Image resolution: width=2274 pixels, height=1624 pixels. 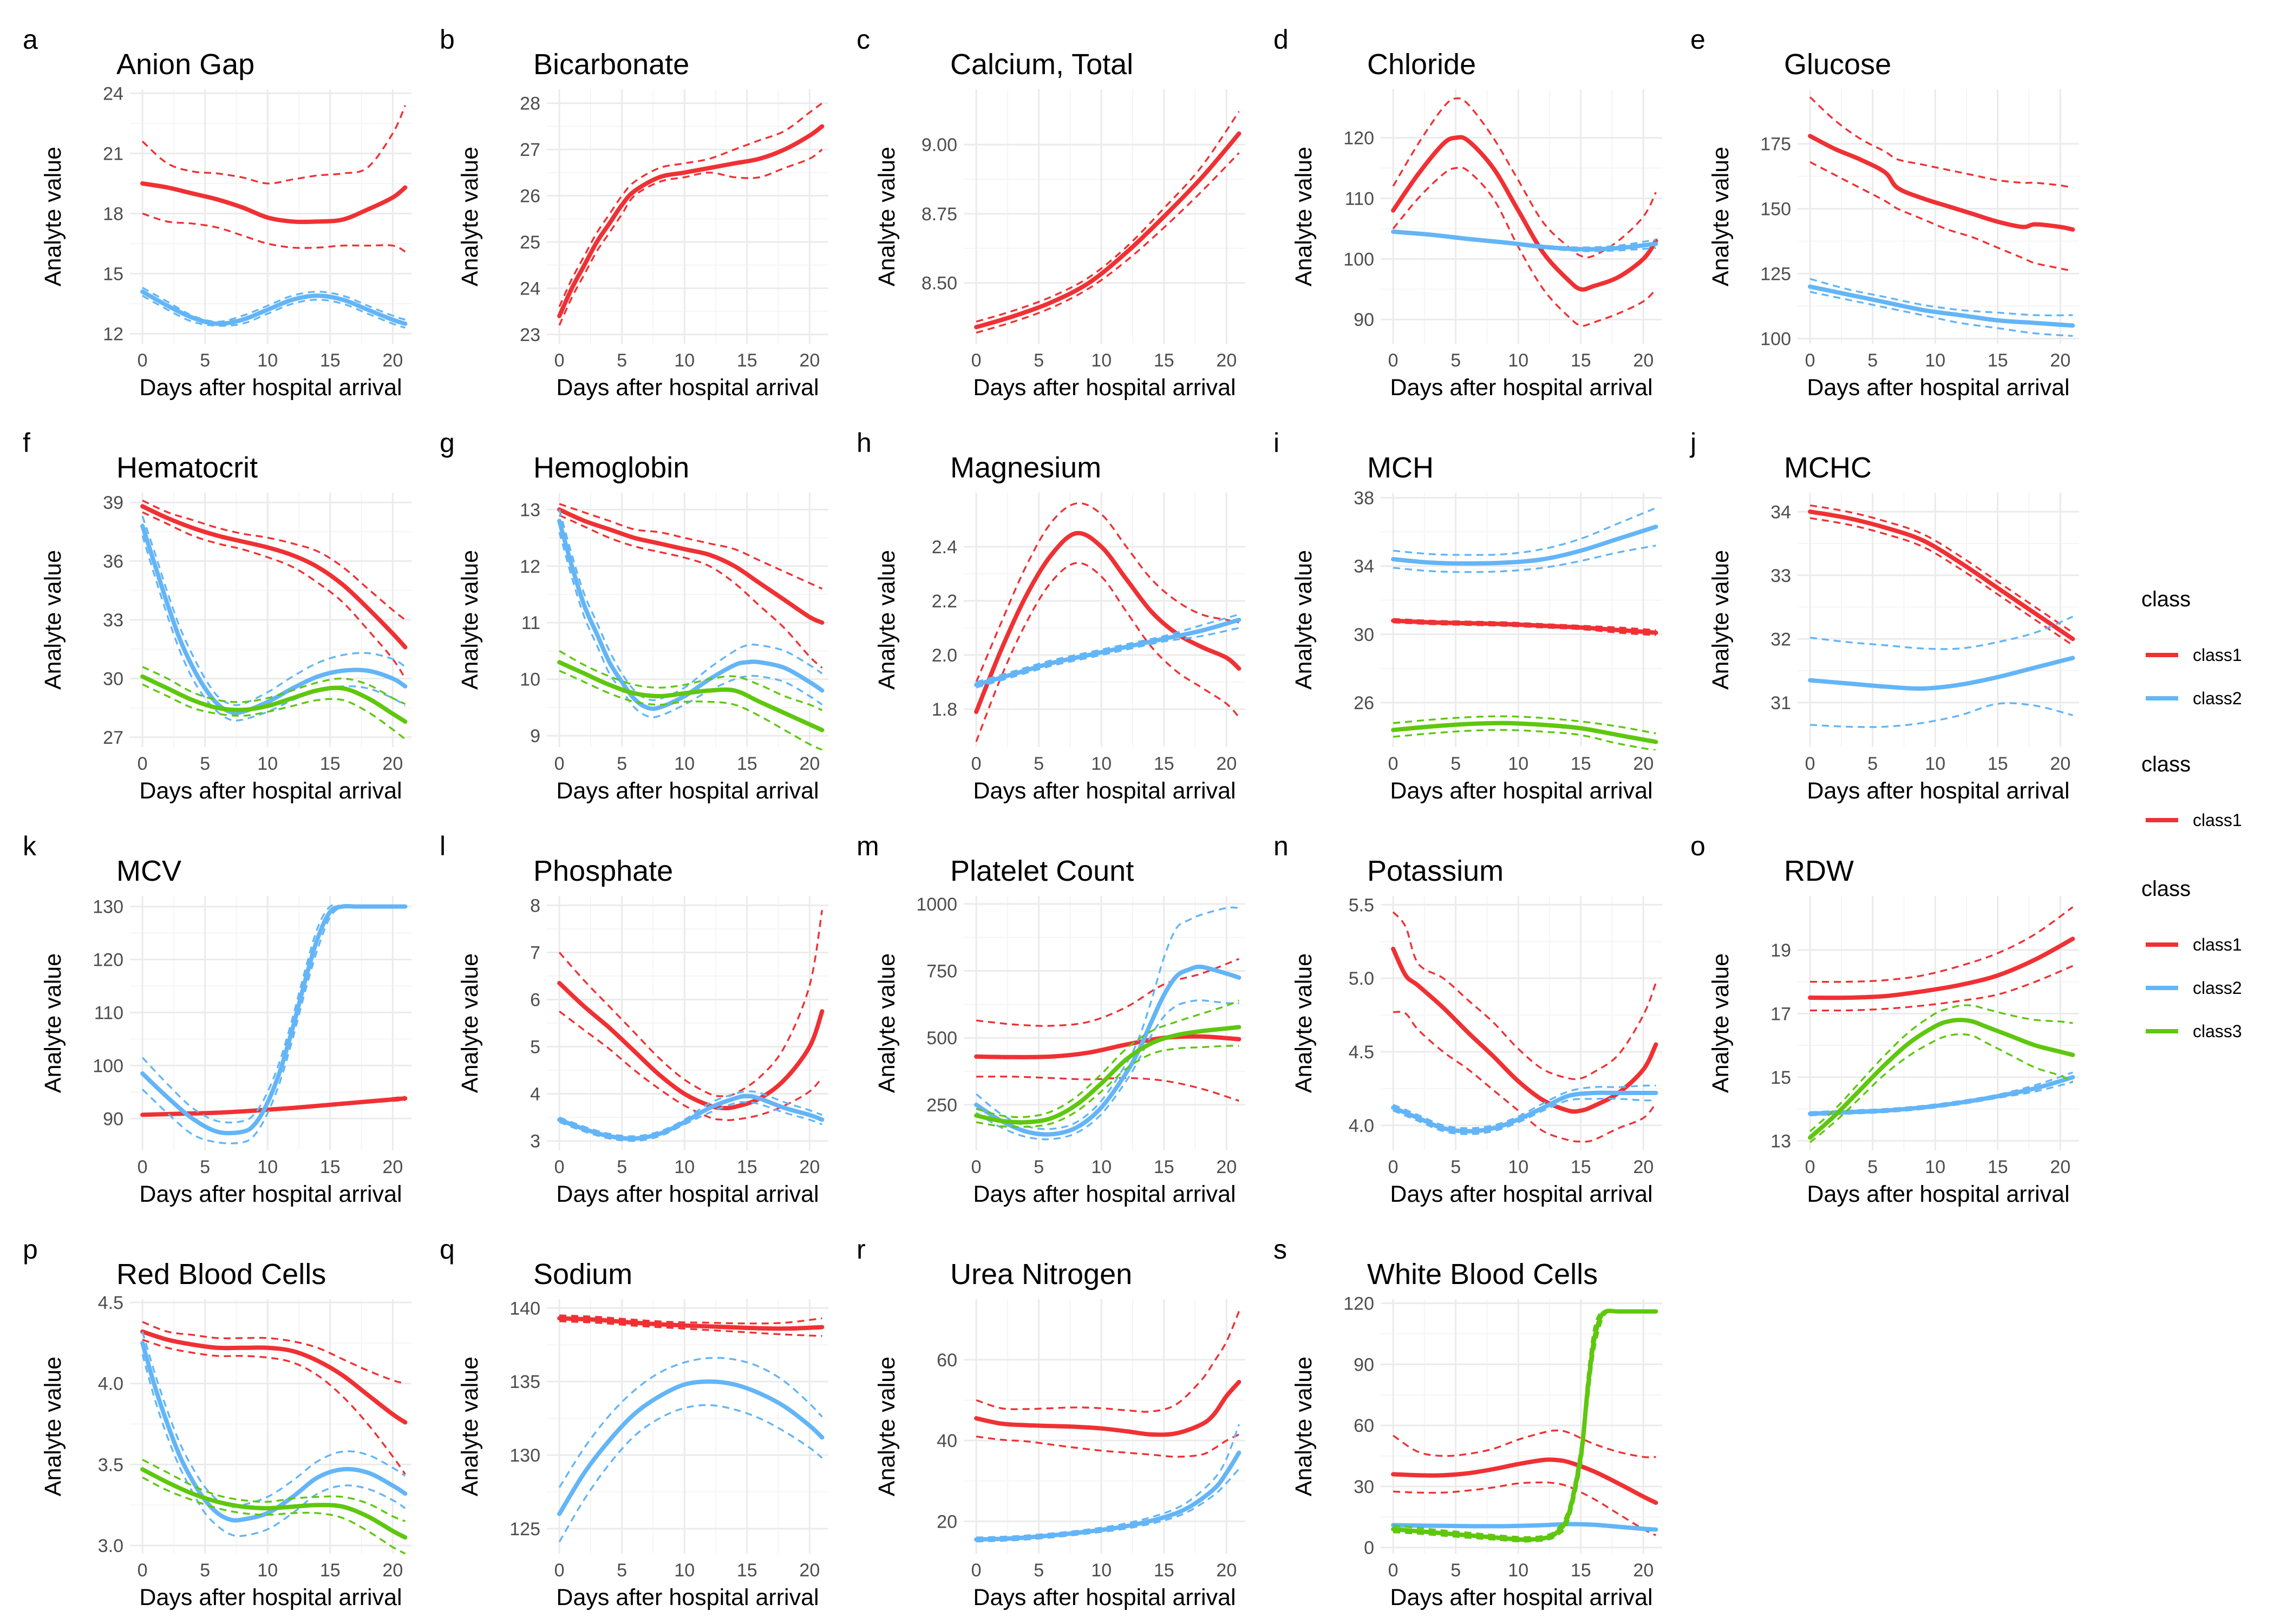 I want to click on panel-title: Phosphate, so click(x=603, y=871).